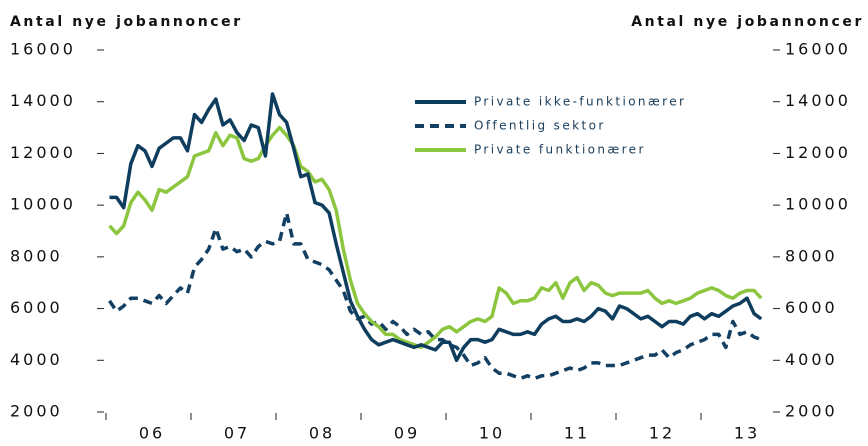 This screenshot has width=868, height=446. What do you see at coordinates (36, 411) in the screenshot?
I see `y-tick-label: 2000` at bounding box center [36, 411].